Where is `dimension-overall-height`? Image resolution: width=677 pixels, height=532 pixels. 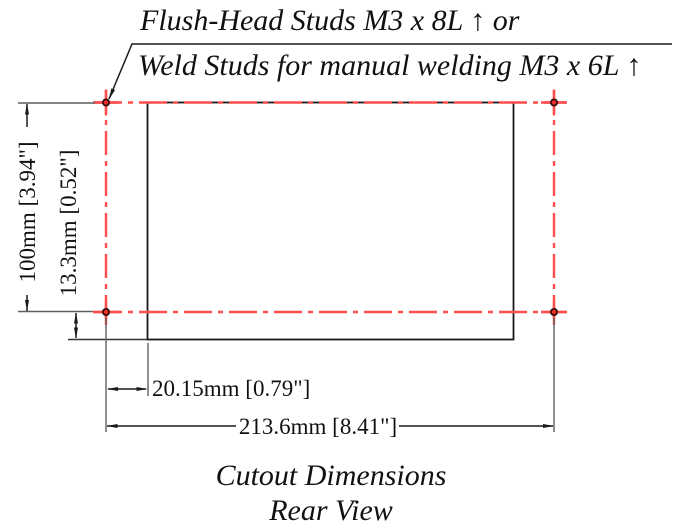 dimension-overall-height is located at coordinates (27, 207).